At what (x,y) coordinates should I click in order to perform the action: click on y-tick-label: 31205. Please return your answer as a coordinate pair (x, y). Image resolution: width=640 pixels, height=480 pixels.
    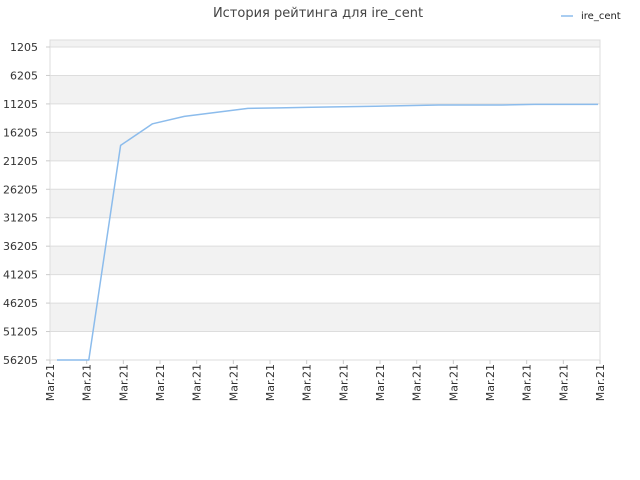
    Looking at the image, I should click on (20, 218).